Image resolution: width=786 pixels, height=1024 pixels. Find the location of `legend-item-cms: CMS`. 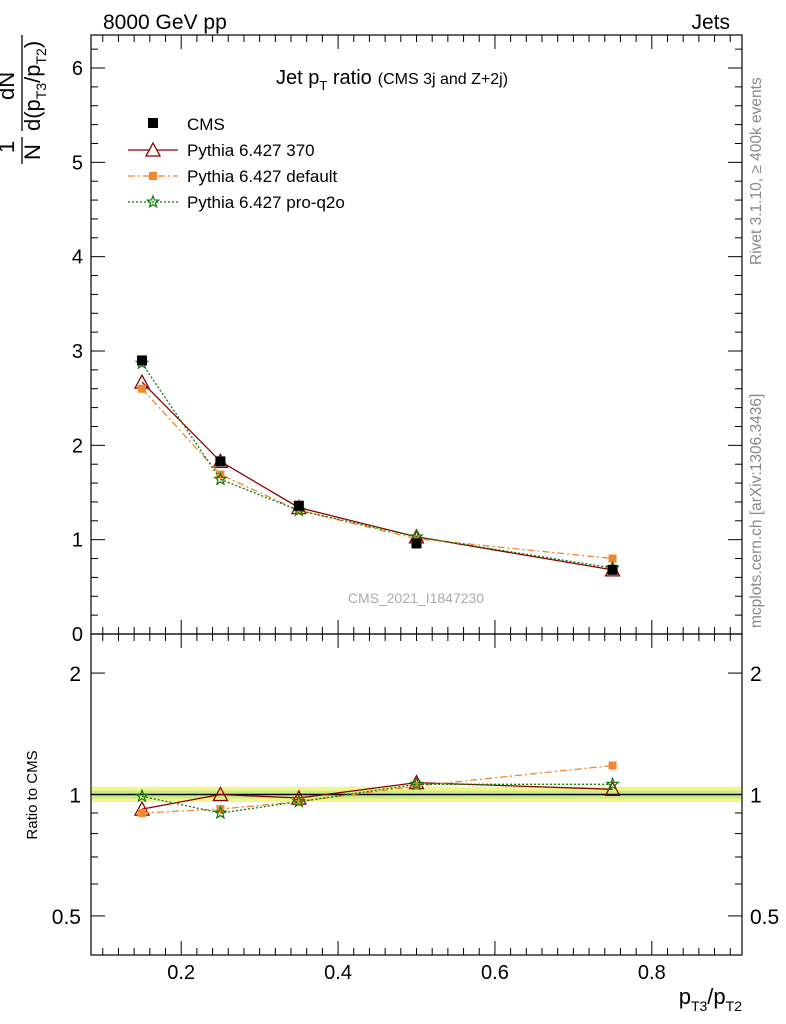

legend-item-cms: CMS is located at coordinates (186, 124).